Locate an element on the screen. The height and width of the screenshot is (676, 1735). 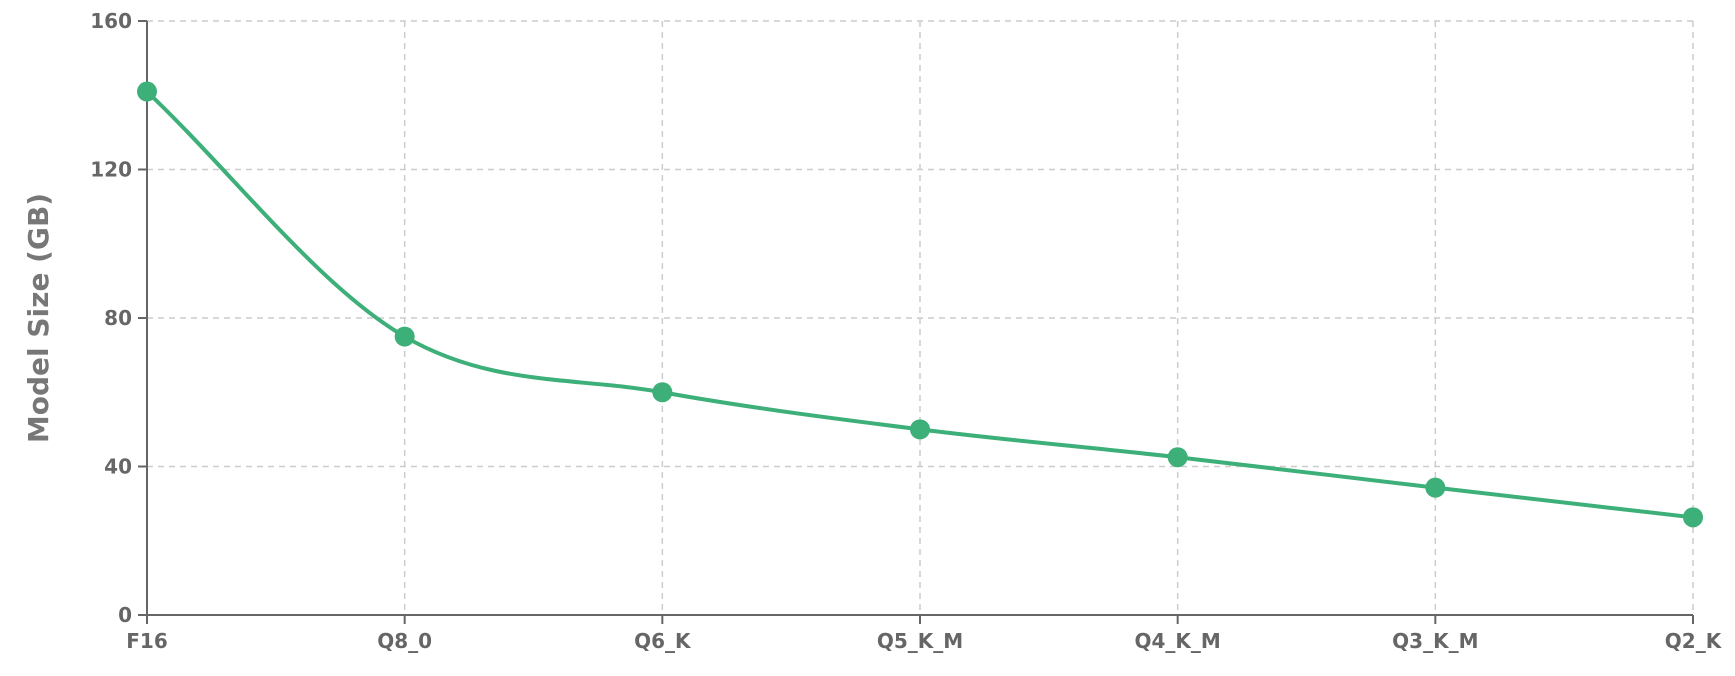
y-tick-label: 80 is located at coordinates (118, 318).